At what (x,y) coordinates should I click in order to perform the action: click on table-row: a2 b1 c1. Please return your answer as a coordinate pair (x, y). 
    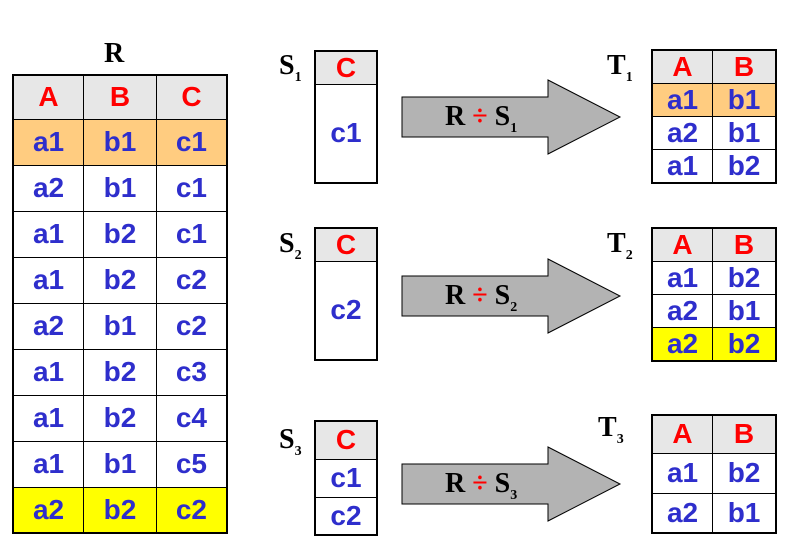
    Looking at the image, I should click on (120, 188).